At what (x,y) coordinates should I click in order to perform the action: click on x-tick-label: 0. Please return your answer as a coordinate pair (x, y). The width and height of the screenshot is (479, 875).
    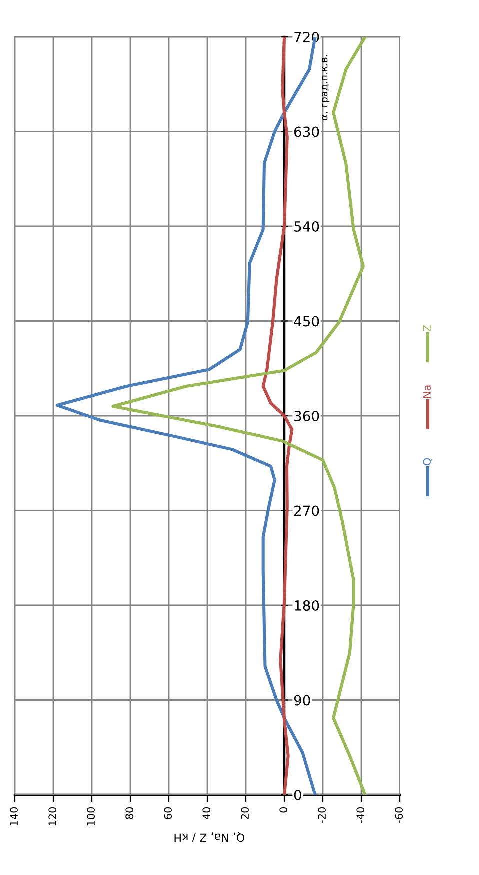
    Looking at the image, I should click on (284, 810).